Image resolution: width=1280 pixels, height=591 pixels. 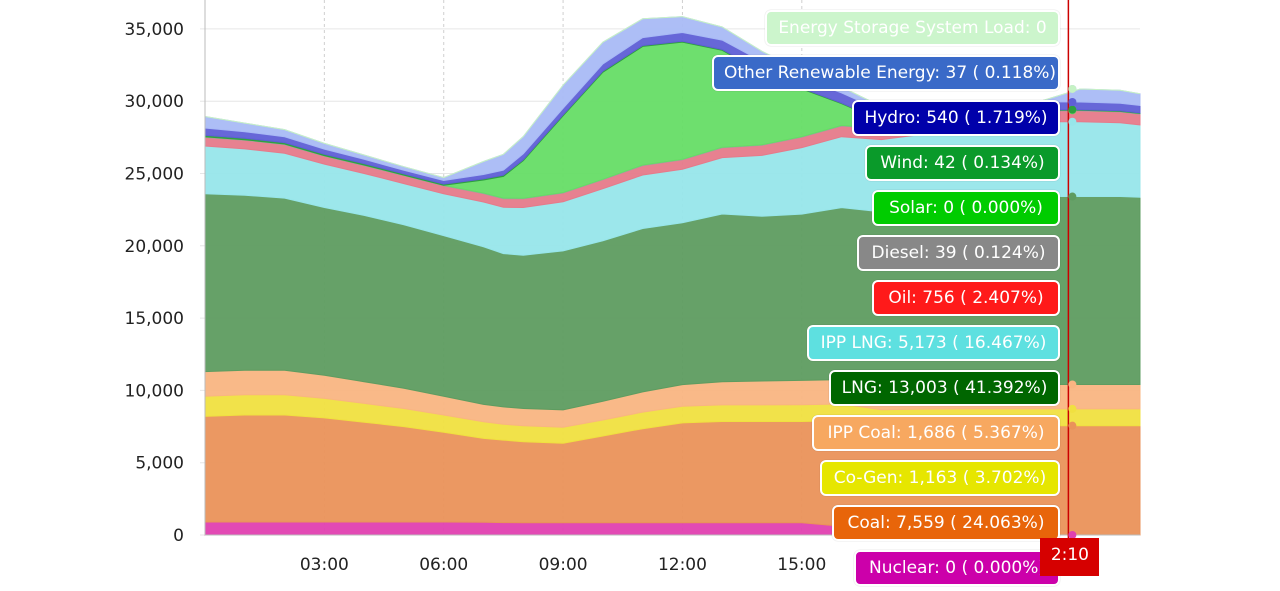 What do you see at coordinates (1069, 557) in the screenshot?
I see `cursor-time-badge: 2:10` at bounding box center [1069, 557].